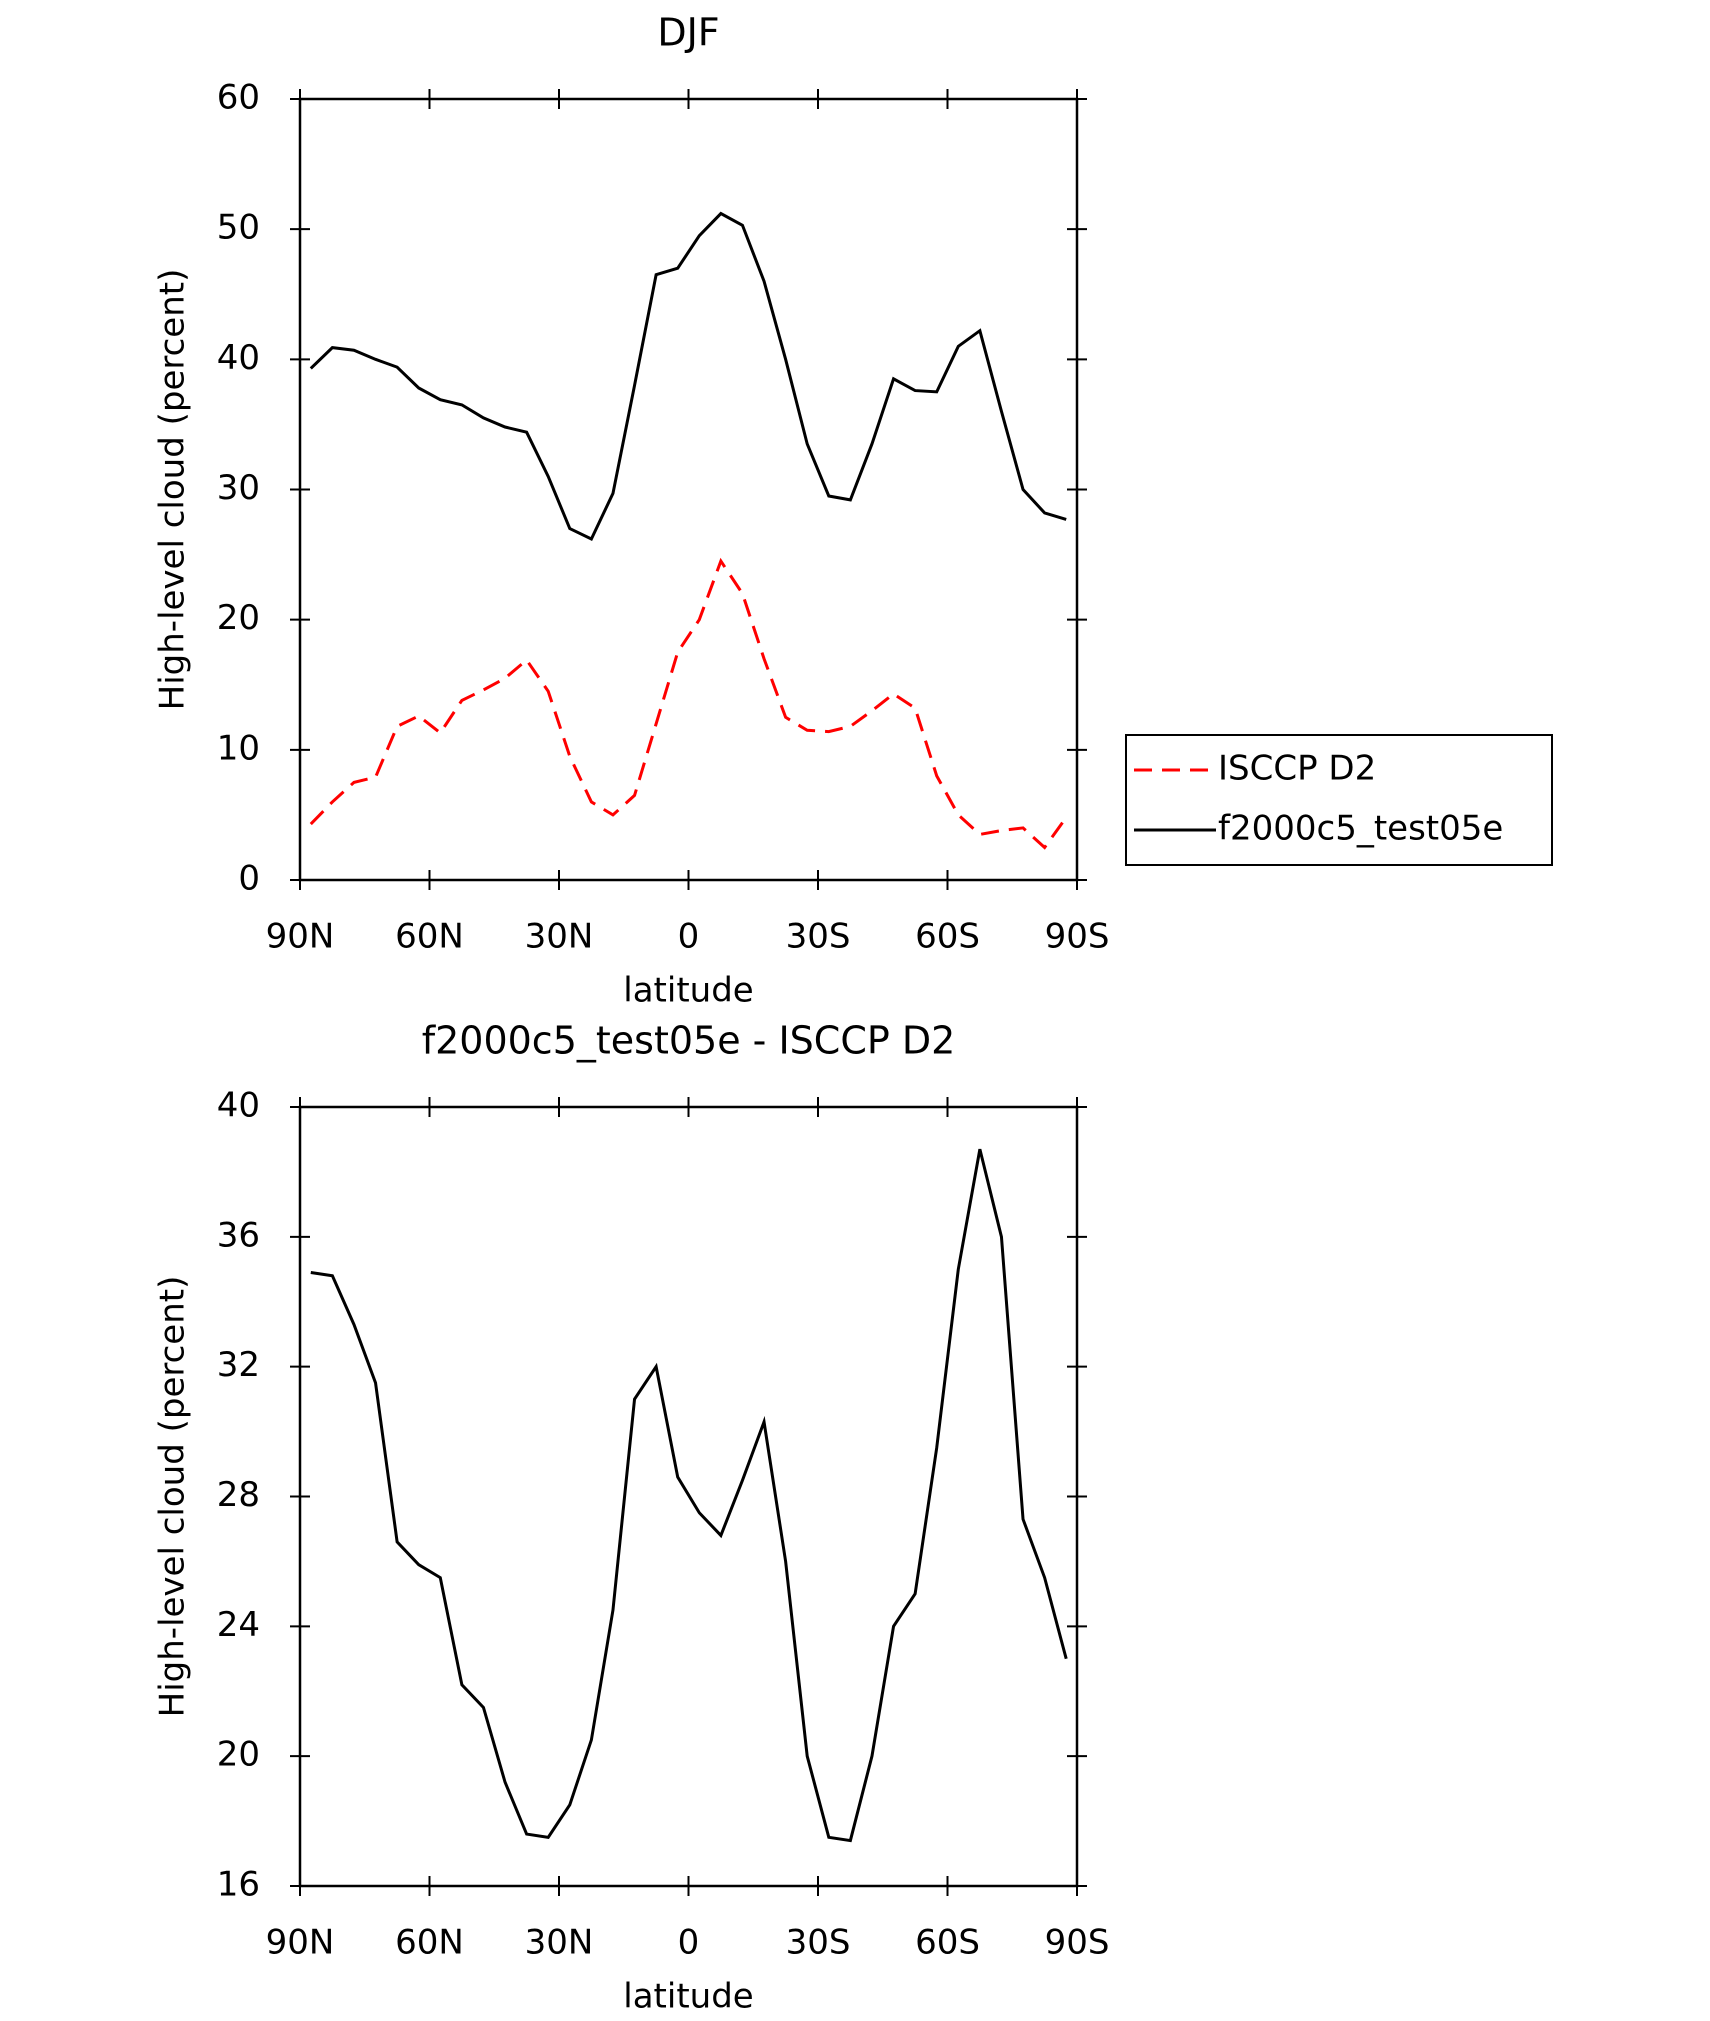  Describe the element at coordinates (249, 879) in the screenshot. I see `y-tick-label: 0` at that location.